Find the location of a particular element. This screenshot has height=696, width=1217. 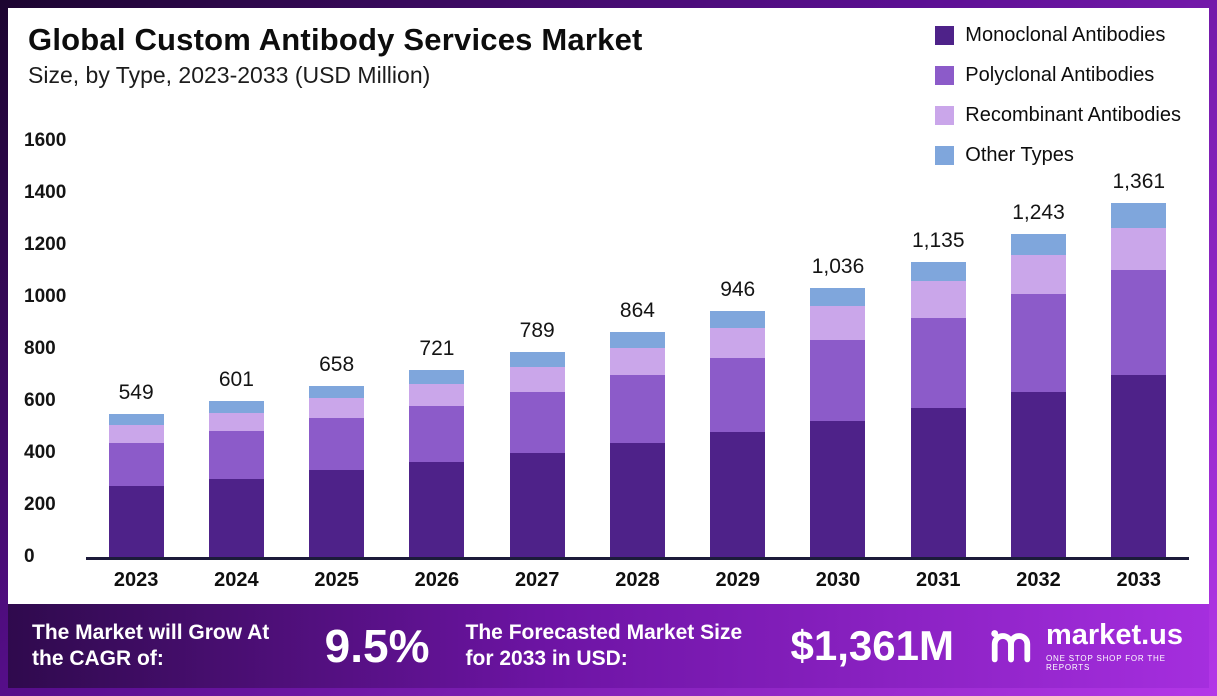

legend-item: Other Types is located at coordinates (1058, 155).